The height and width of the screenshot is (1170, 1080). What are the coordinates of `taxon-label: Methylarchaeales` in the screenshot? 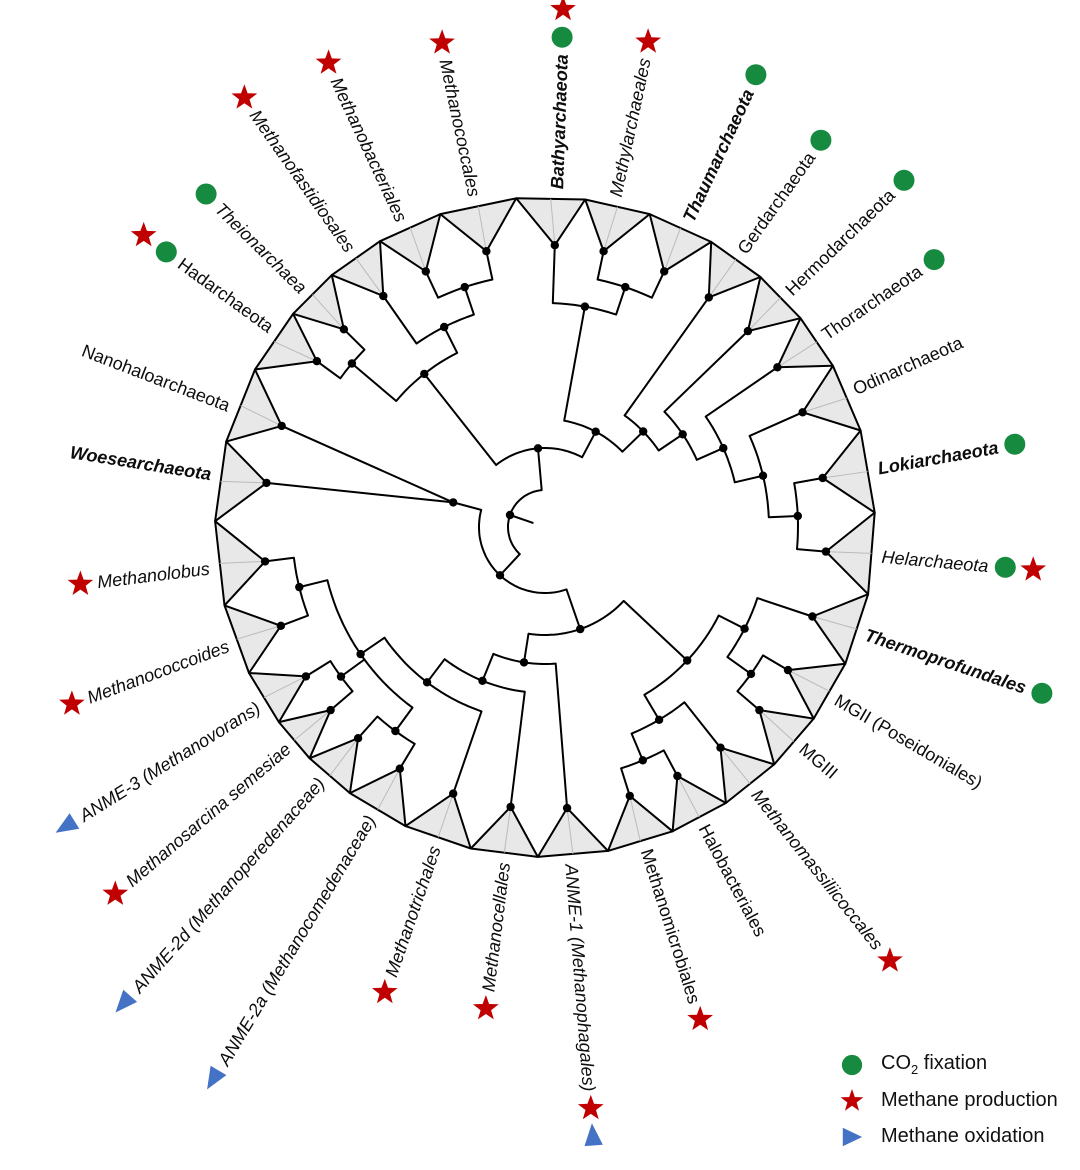 It's located at (630, 127).